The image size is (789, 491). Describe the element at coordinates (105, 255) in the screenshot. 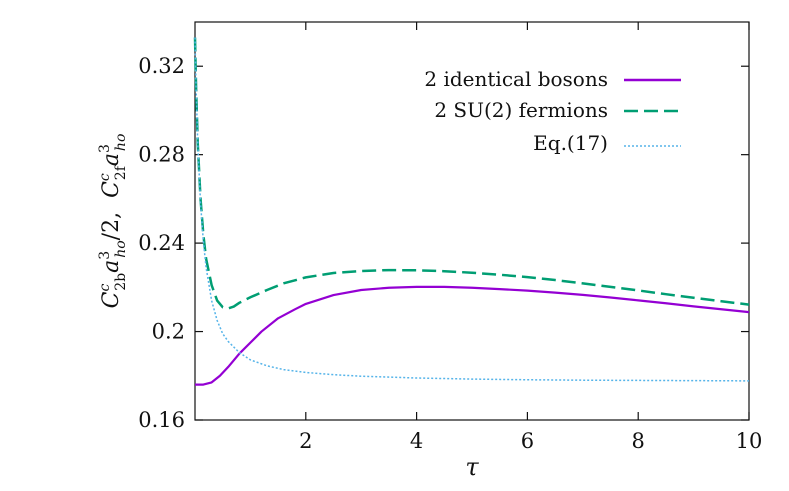

I see `y-label-sup2: 3` at that location.